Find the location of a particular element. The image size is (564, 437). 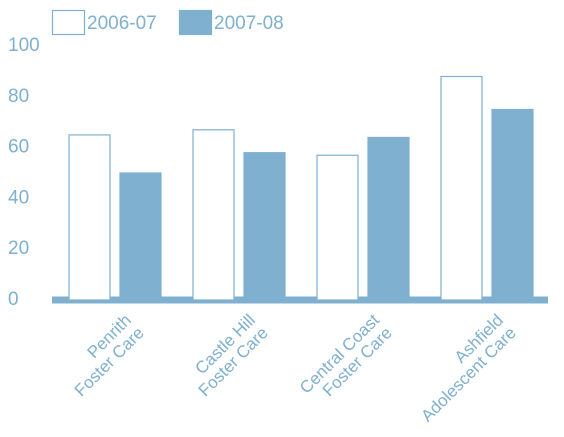

legend-label: 2006-07 is located at coordinates (122, 23).